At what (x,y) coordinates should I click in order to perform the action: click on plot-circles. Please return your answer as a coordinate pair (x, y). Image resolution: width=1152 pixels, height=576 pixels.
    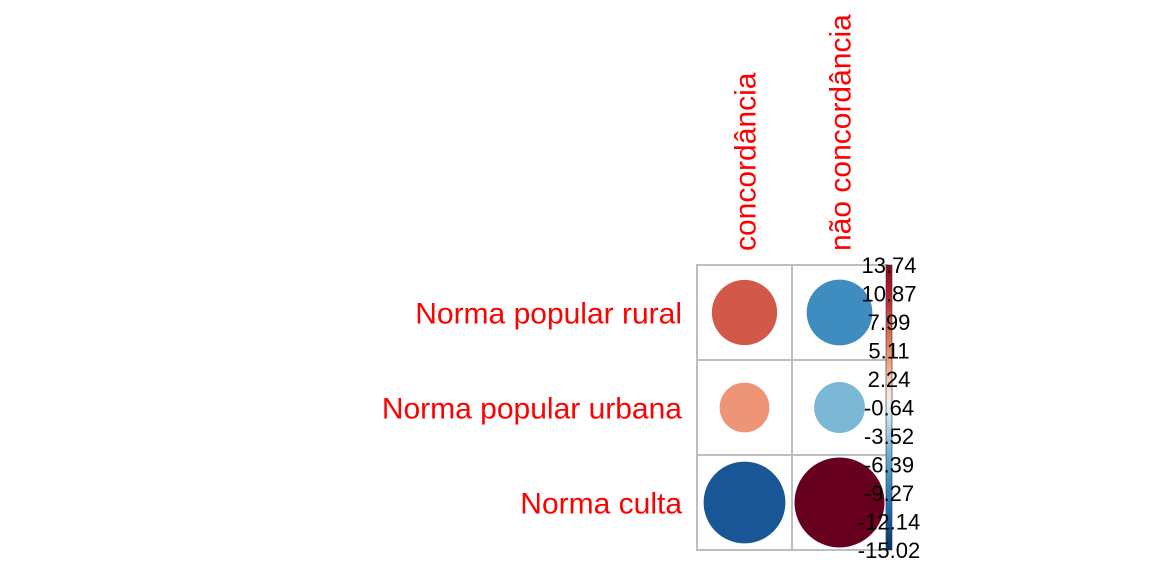
    Looking at the image, I should click on (794, 413).